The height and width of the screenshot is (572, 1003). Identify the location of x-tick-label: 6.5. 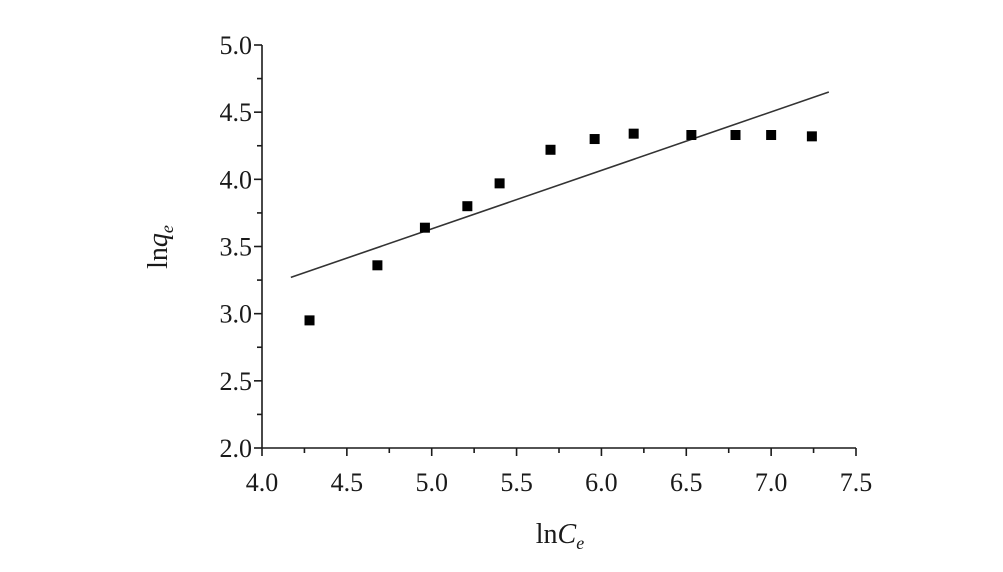
(686, 482).